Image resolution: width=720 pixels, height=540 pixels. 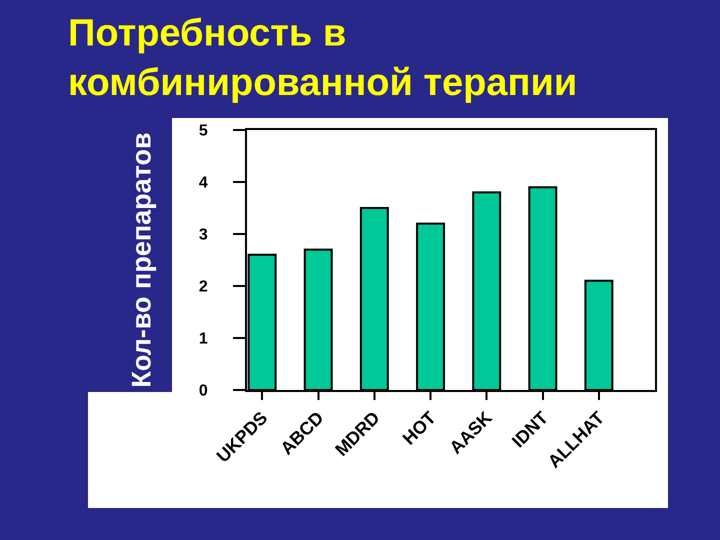 I want to click on y-tick-label: 5, so click(x=203, y=131).